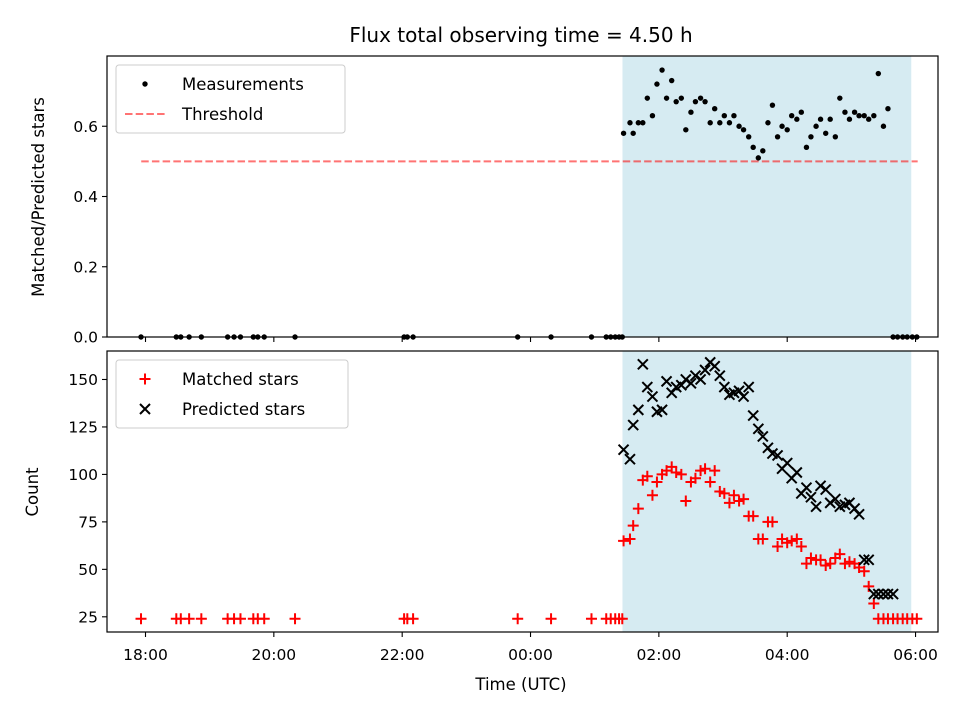 Image resolution: width=960 pixels, height=720 pixels. I want to click on y-tick-label: 0.2, so click(85, 267).